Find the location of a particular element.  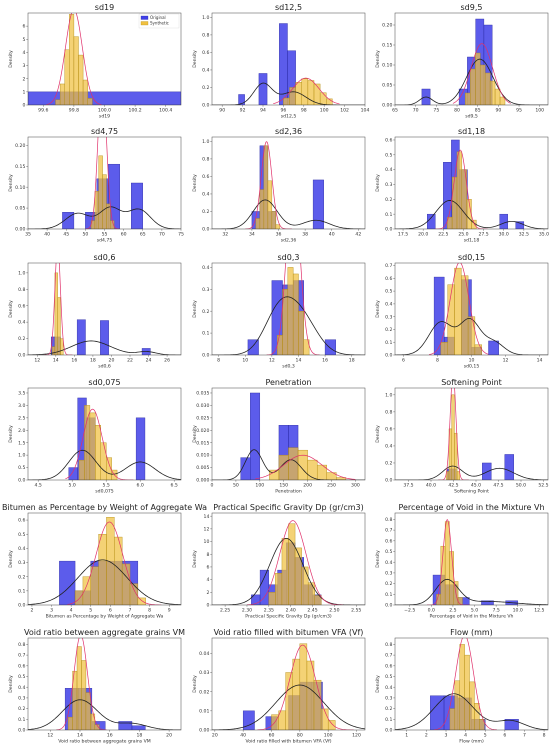

x-tick-label: 5.0 is located at coordinates (474, 611).